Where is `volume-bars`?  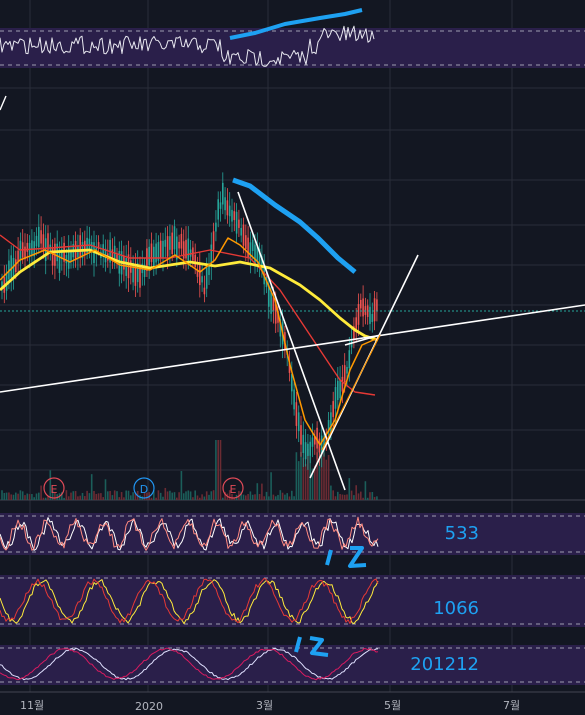
volume-bars is located at coordinates (189, 470).